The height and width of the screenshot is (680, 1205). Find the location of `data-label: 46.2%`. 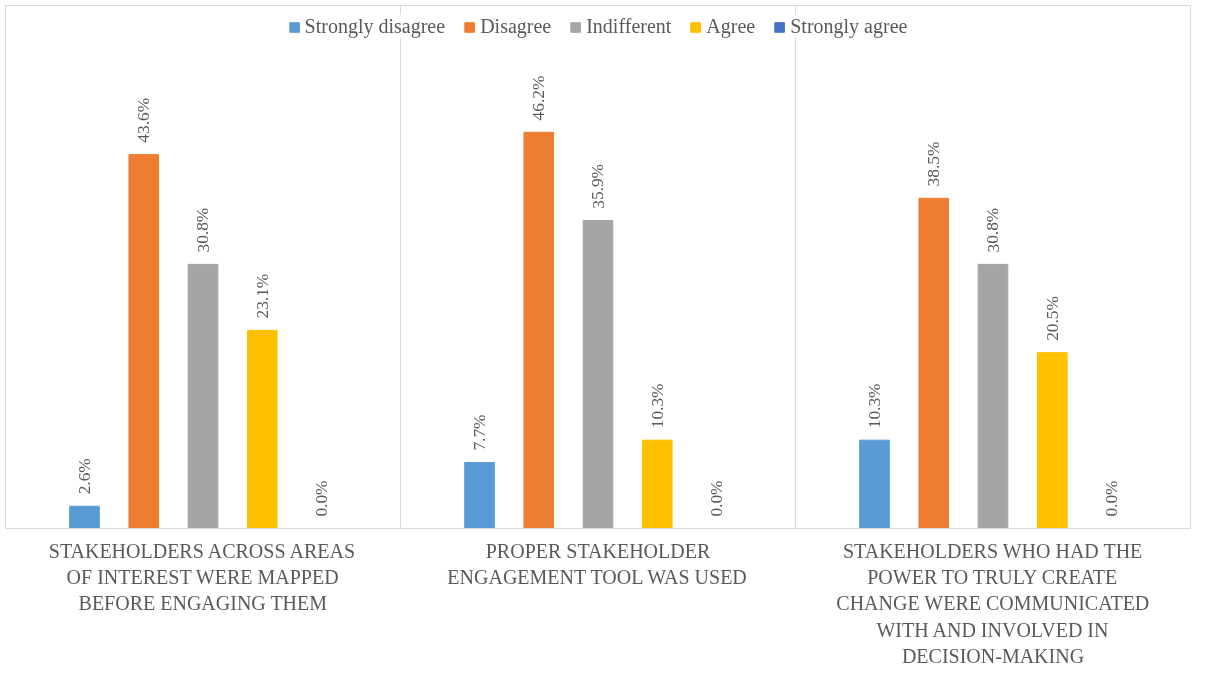

data-label: 46.2% is located at coordinates (539, 98).